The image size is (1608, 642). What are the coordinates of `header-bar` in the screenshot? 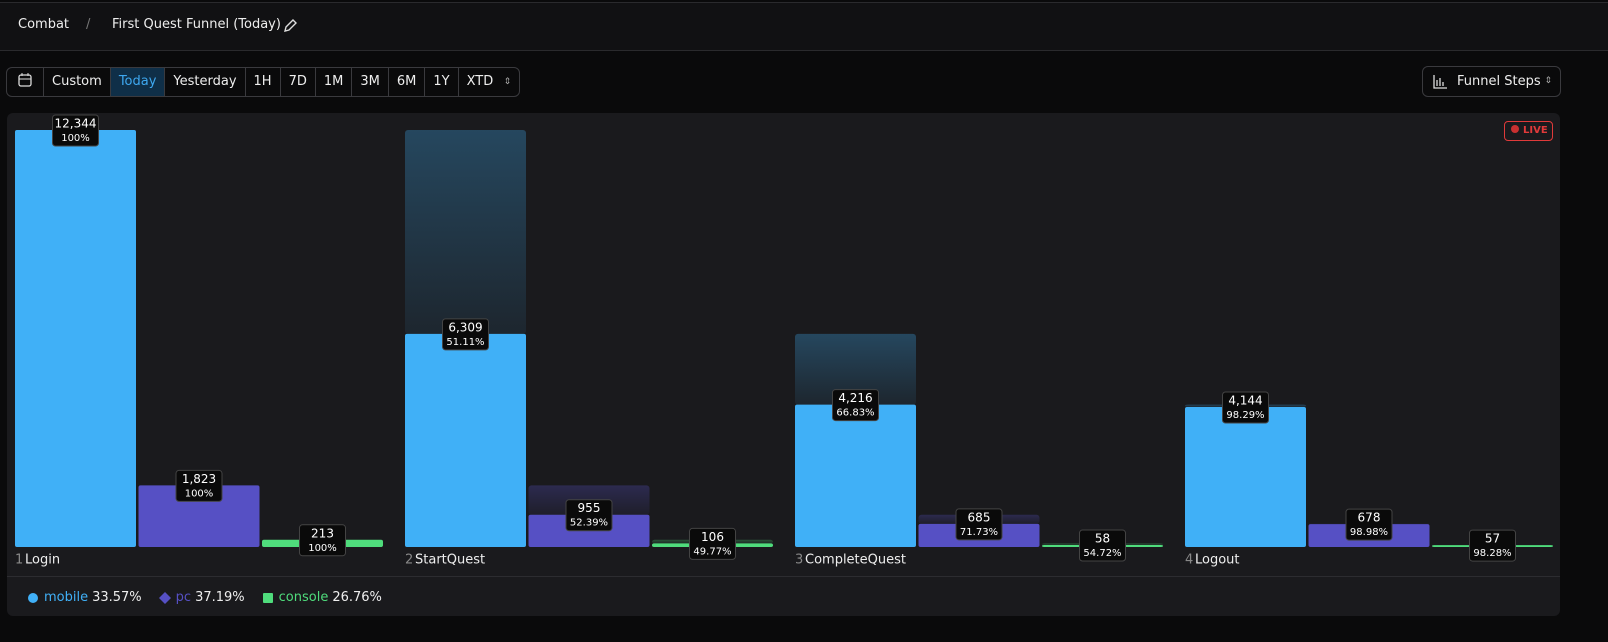 It's located at (804, 26).